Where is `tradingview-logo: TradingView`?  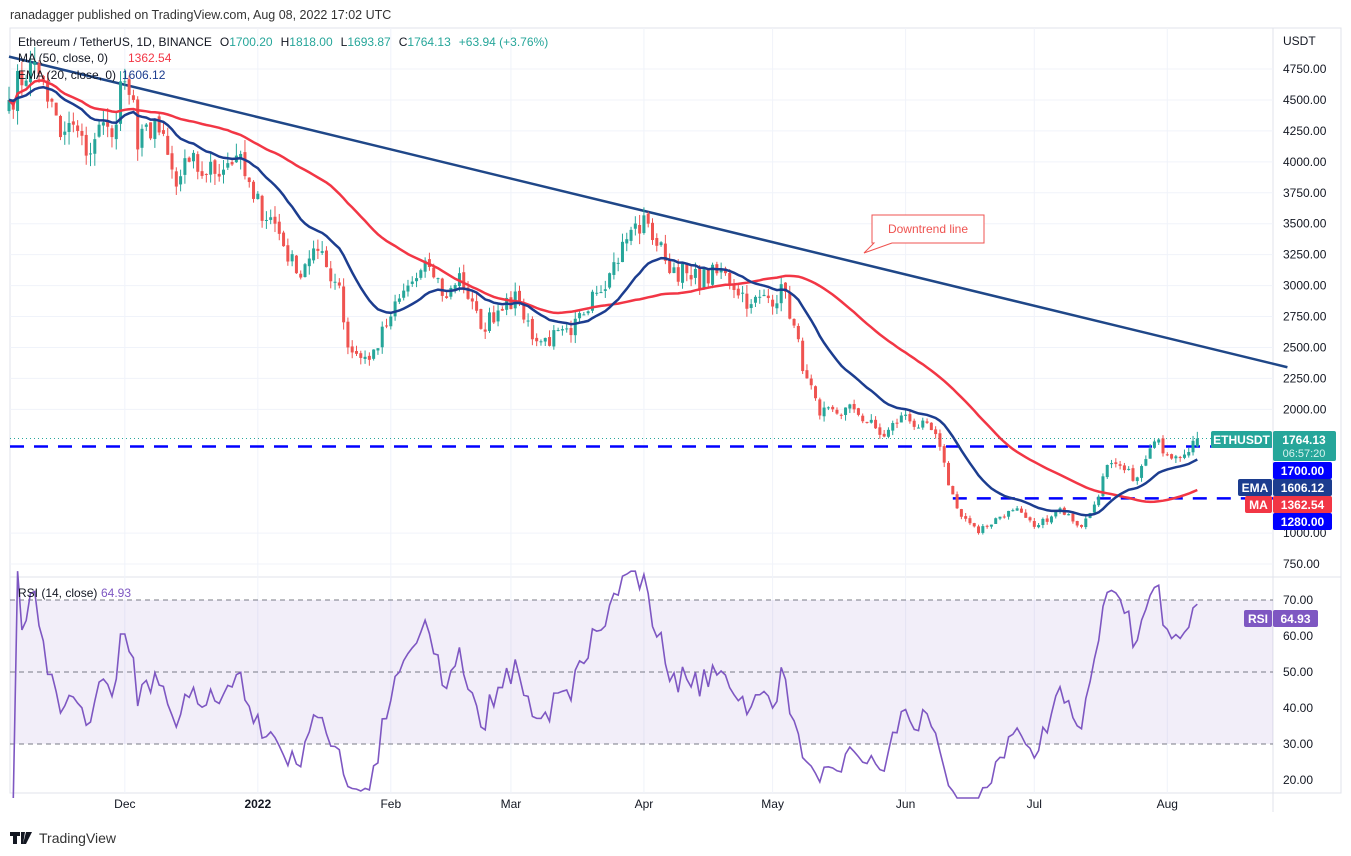
tradingview-logo: TradingView is located at coordinates (63, 838).